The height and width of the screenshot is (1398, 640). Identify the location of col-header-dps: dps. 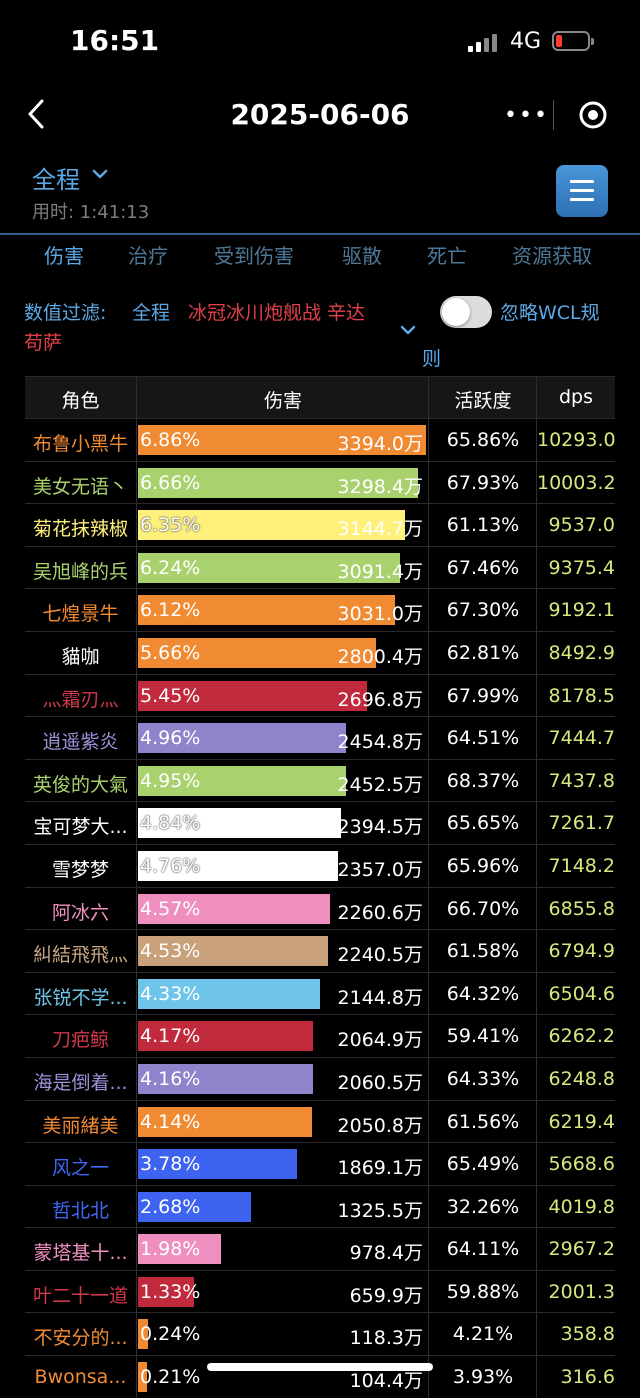
(576, 397).